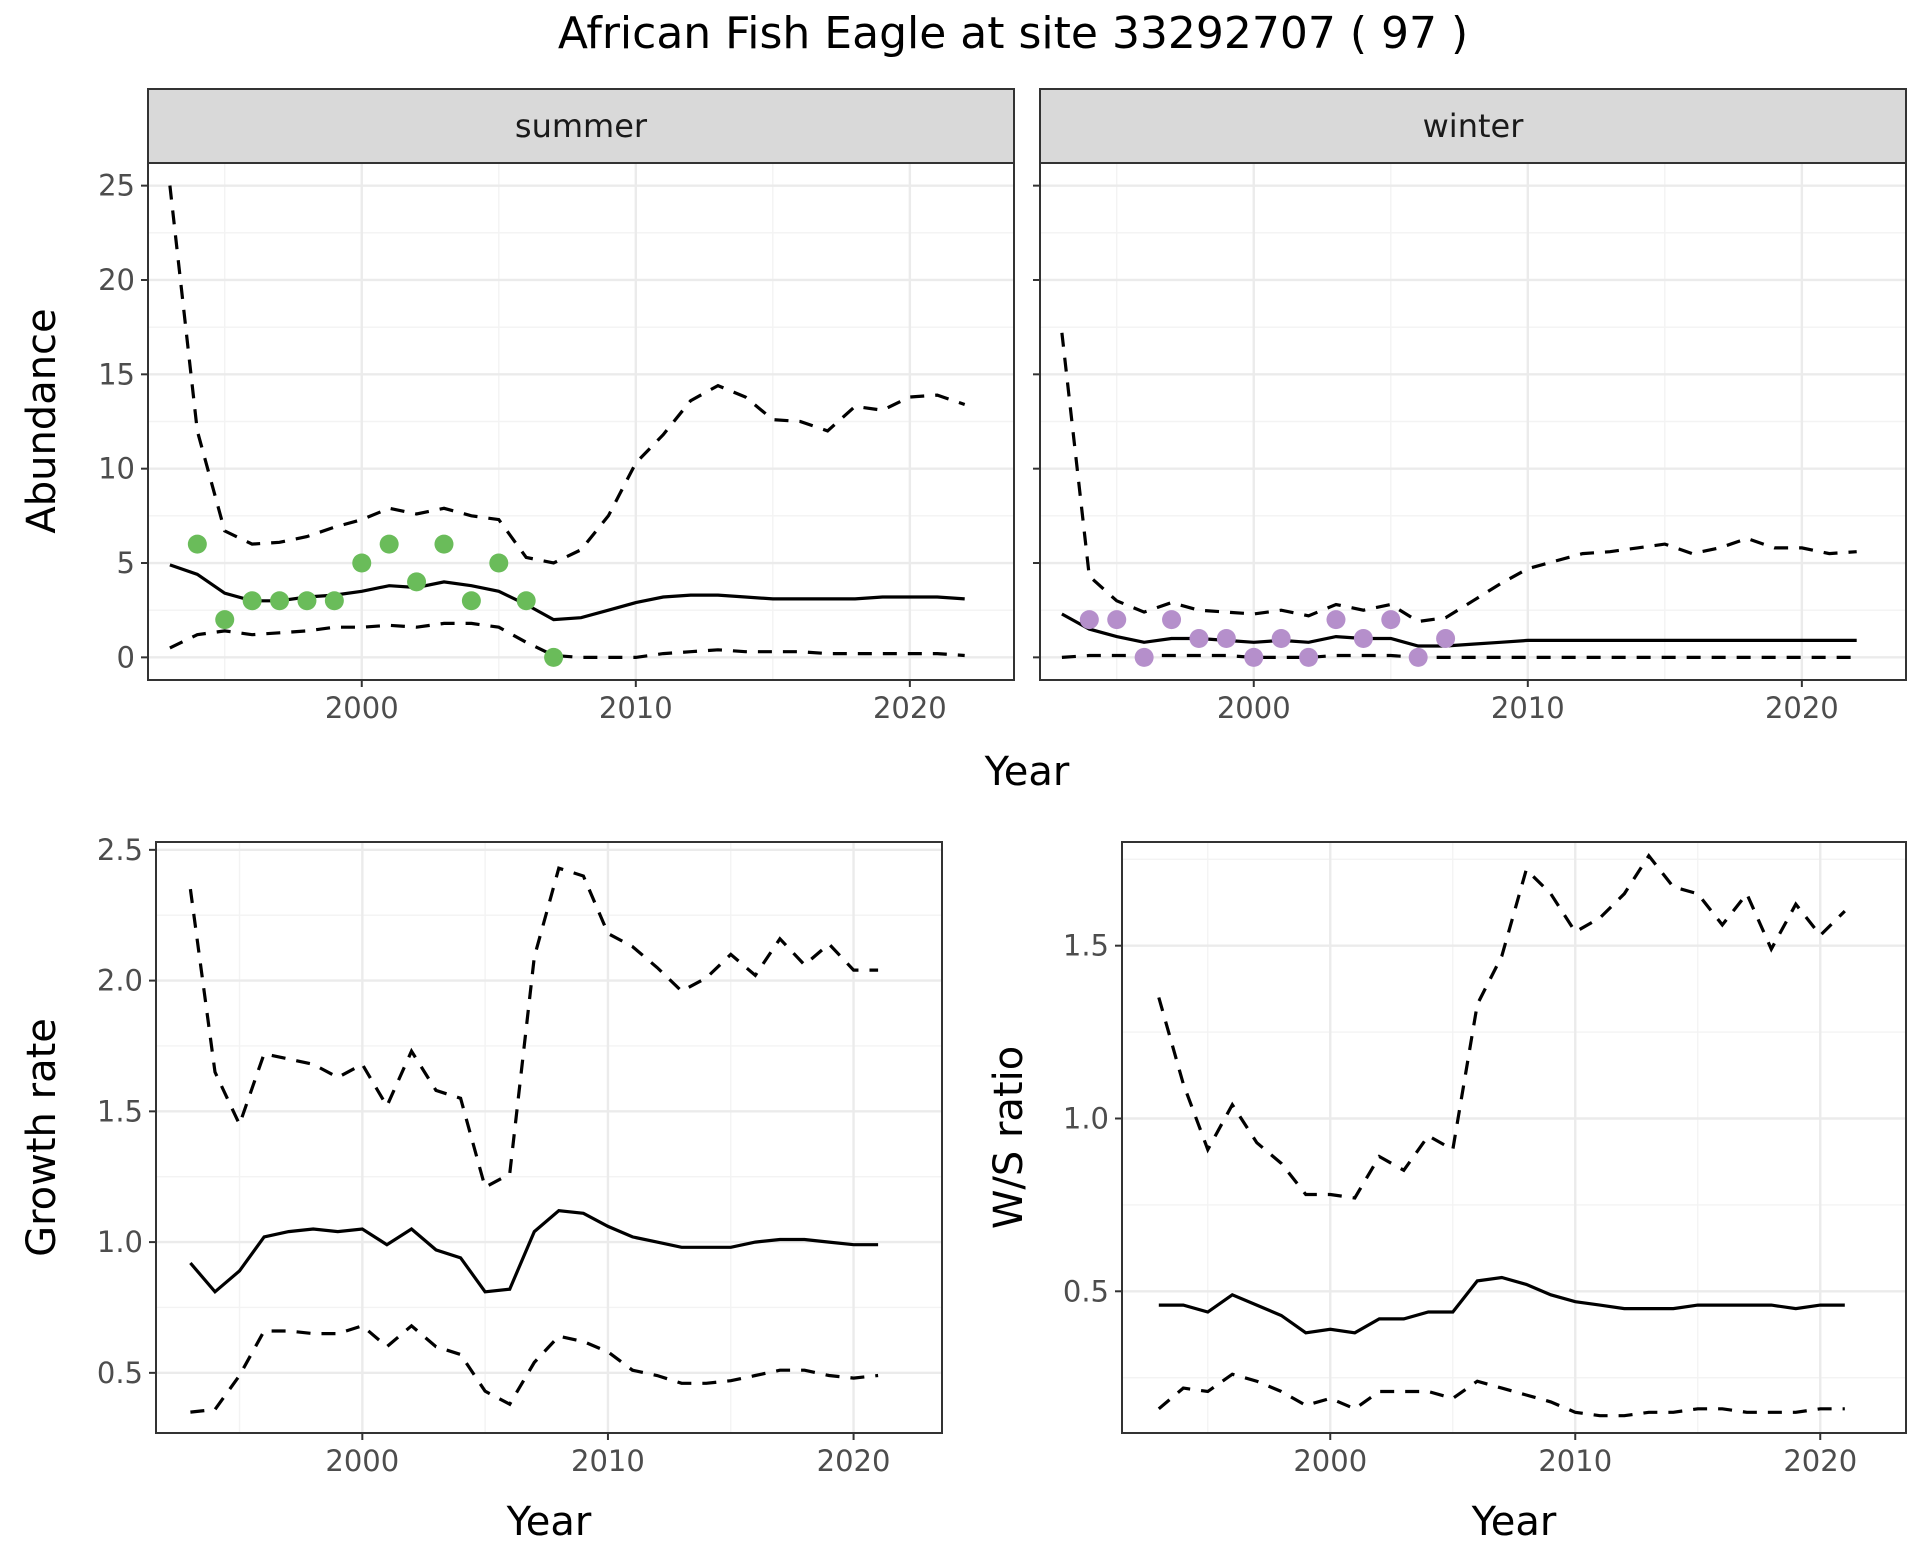  Describe the element at coordinates (42, 420) in the screenshot. I see `y-axis-title: Abundance` at that location.